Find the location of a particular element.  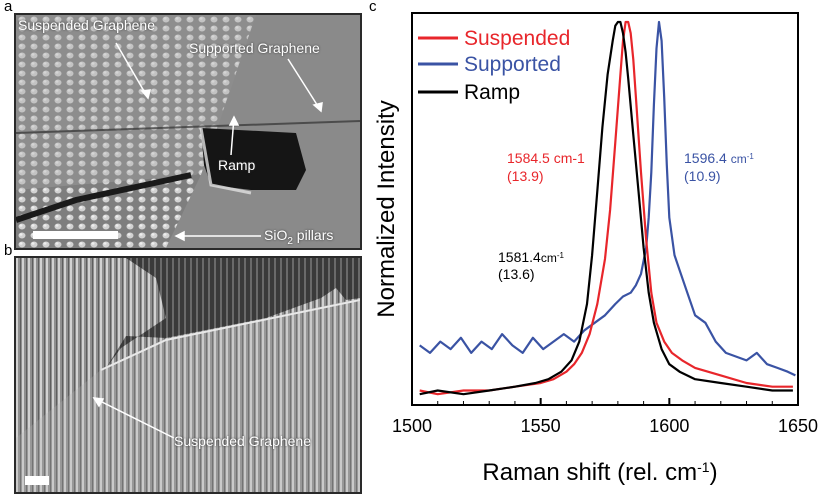

sem-a-arrows is located at coordinates (219, 142).